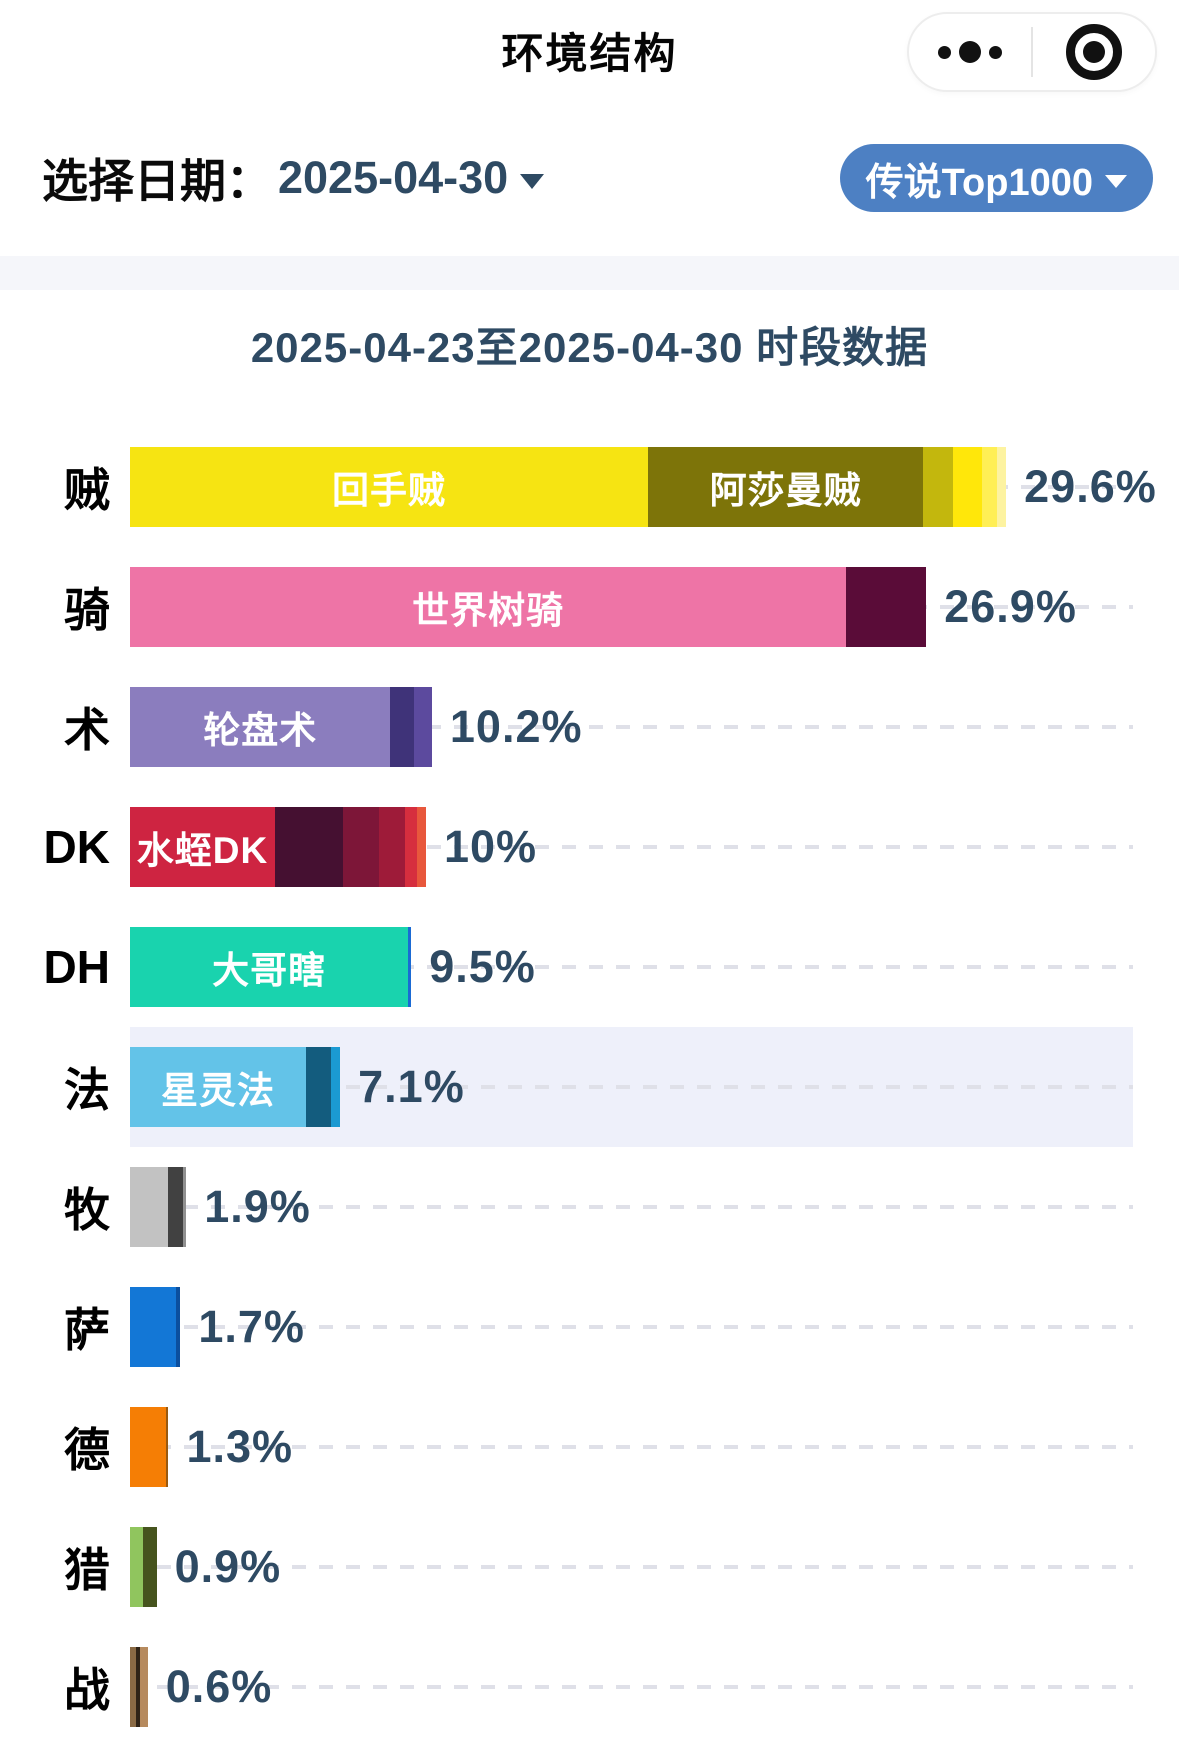 Image resolution: width=1179 pixels, height=1737 pixels. I want to click on exit-button, so click(1094, 52).